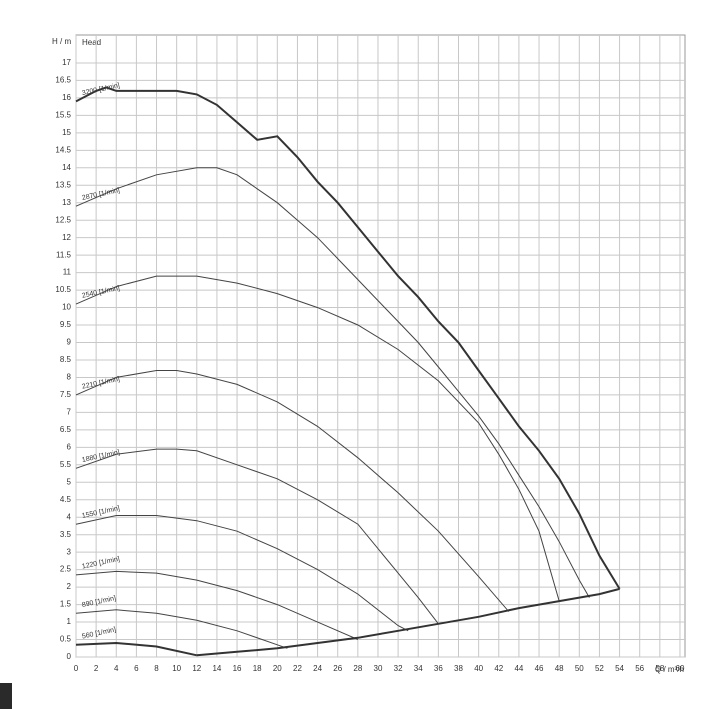  Describe the element at coordinates (98, 633) in the screenshot. I see `series-label: 560 [1/min]` at that location.